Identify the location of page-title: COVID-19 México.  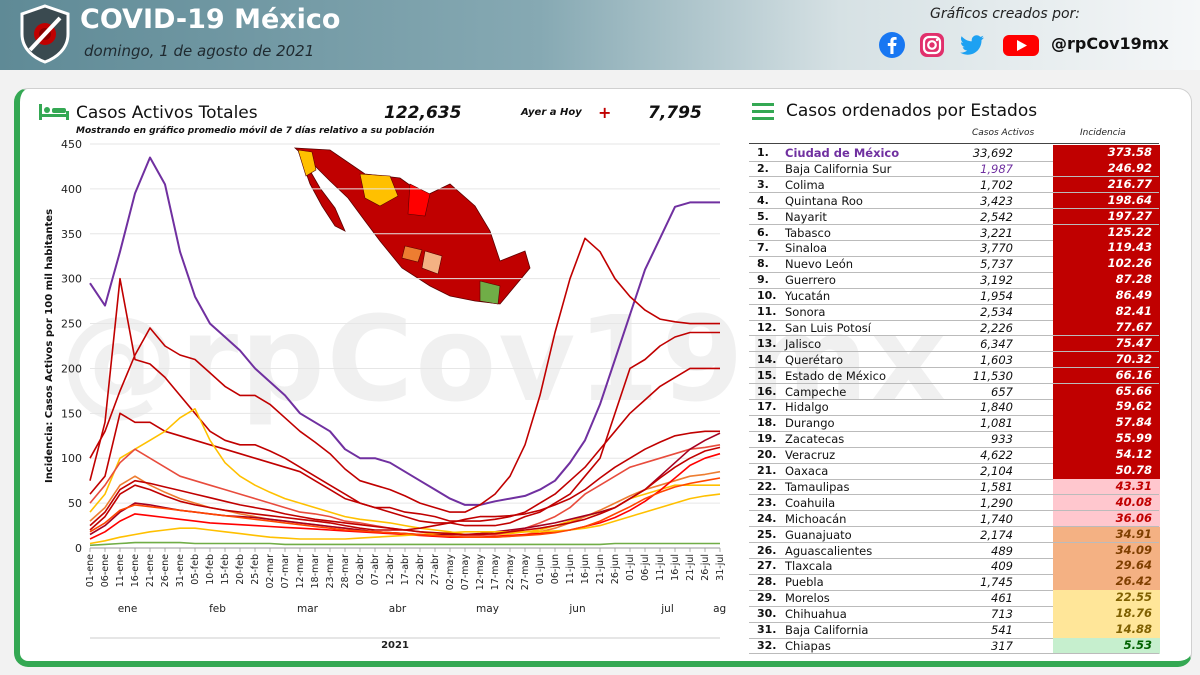
(210, 19).